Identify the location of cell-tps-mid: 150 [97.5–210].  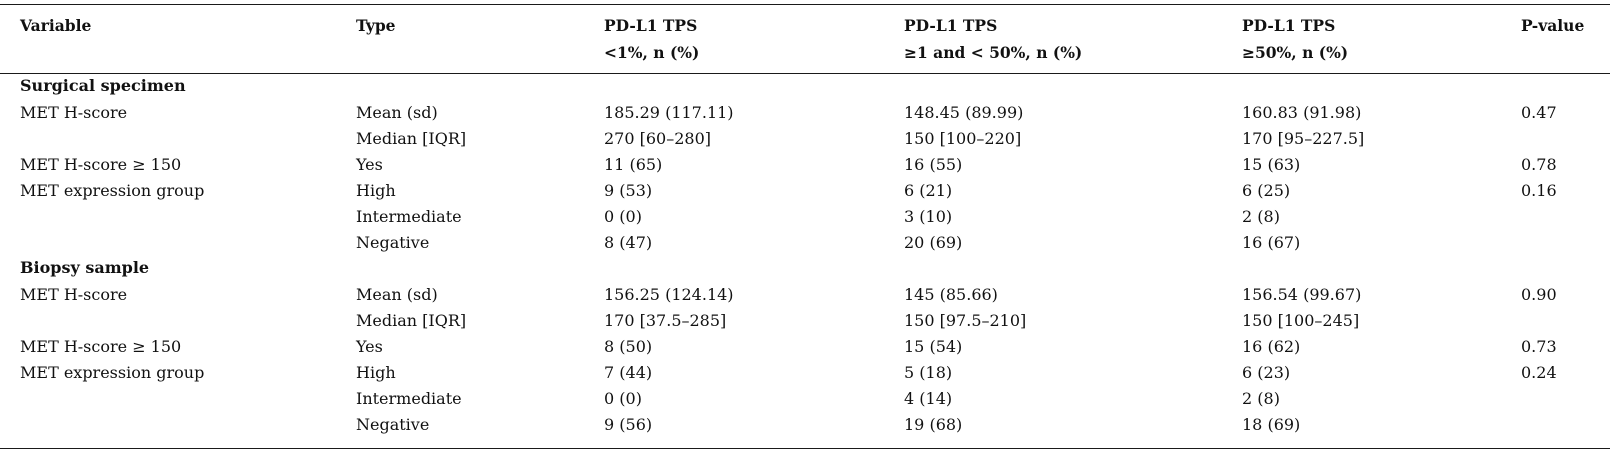
(965, 320).